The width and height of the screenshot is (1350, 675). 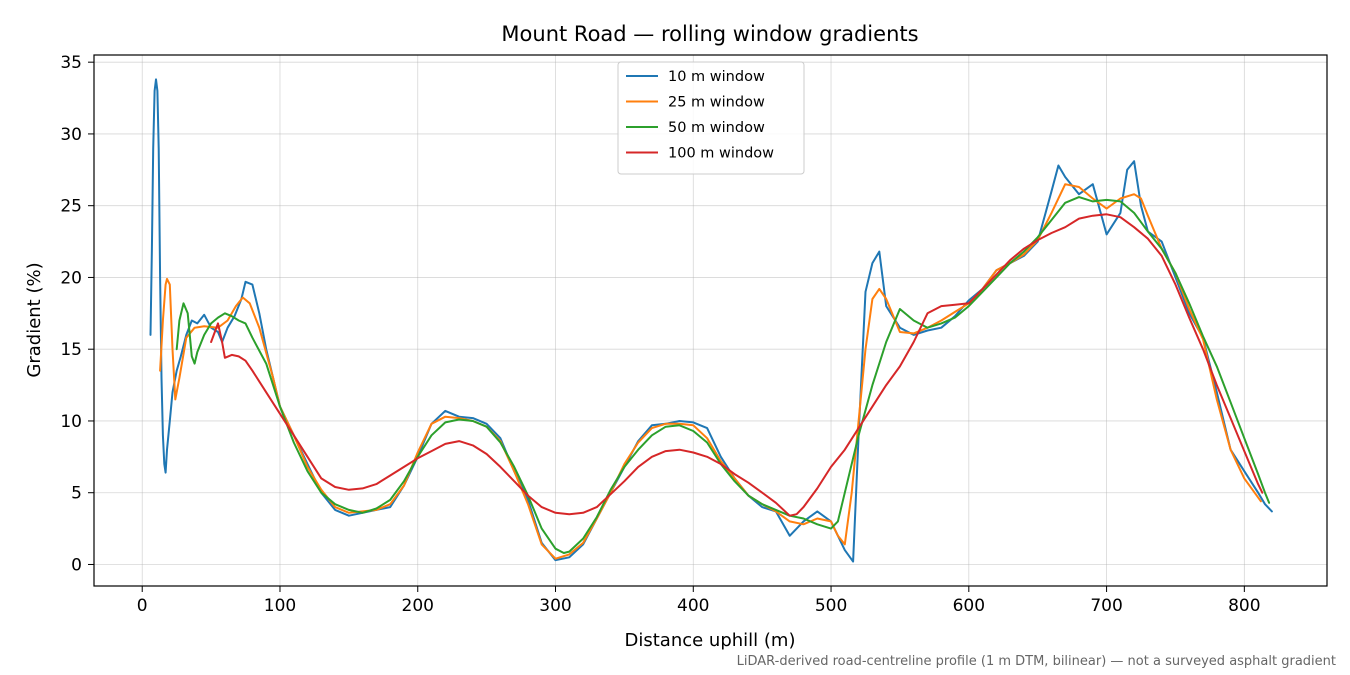 What do you see at coordinates (555, 606) in the screenshot?
I see `x-tick-label: 300` at bounding box center [555, 606].